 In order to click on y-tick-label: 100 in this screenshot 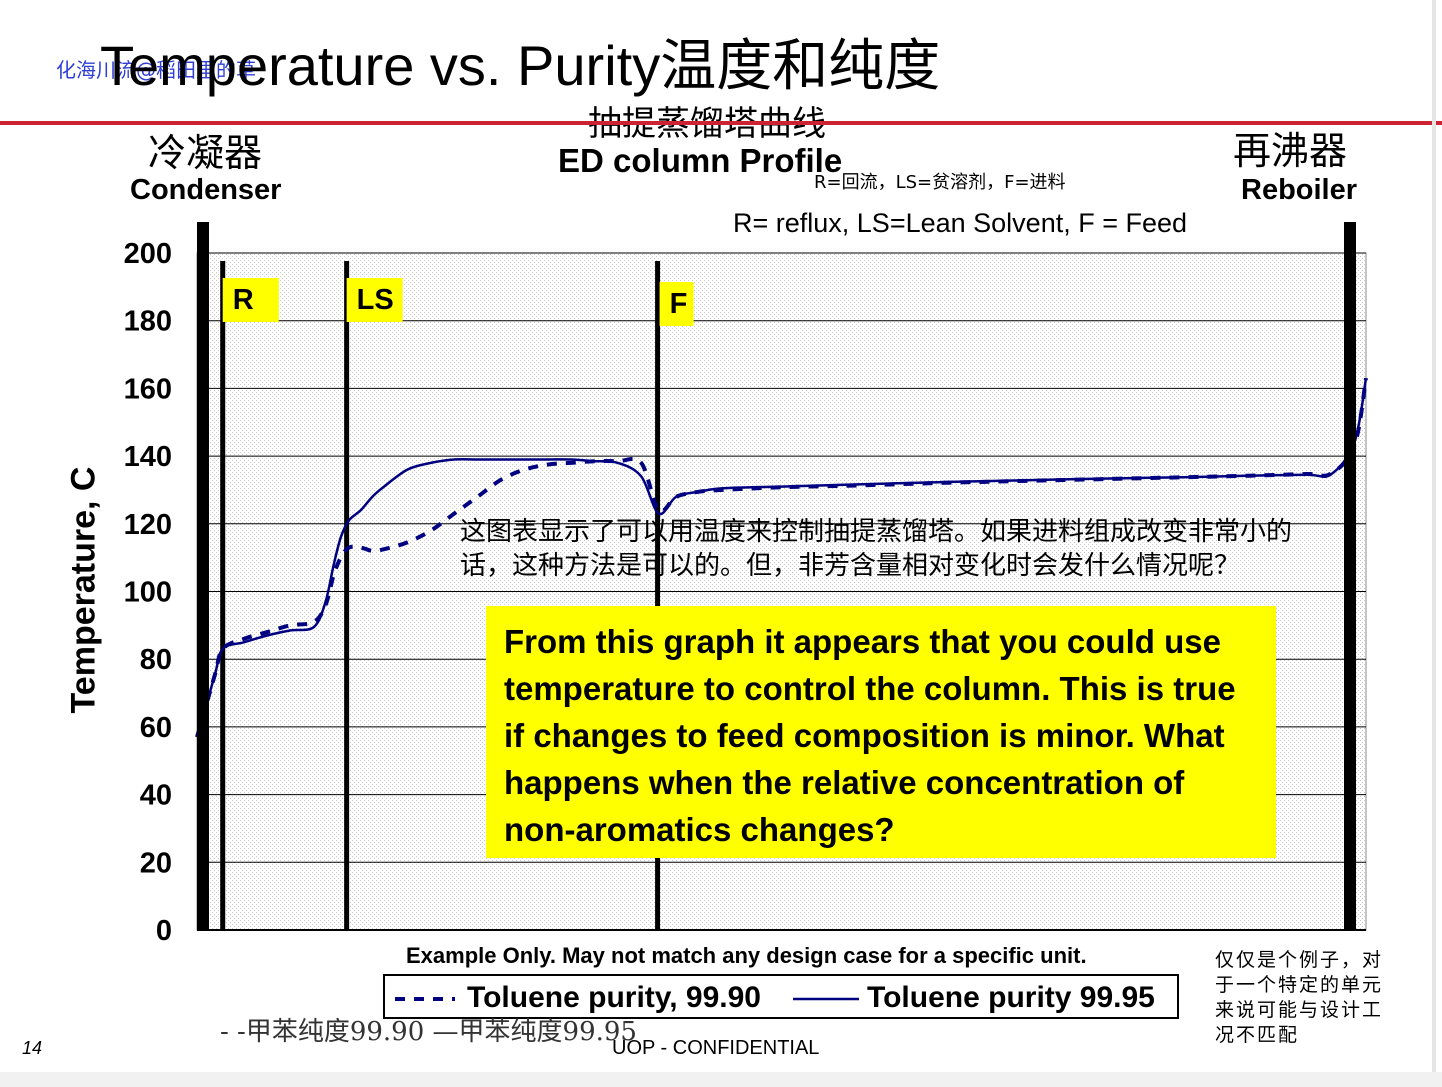, I will do `click(148, 593)`.